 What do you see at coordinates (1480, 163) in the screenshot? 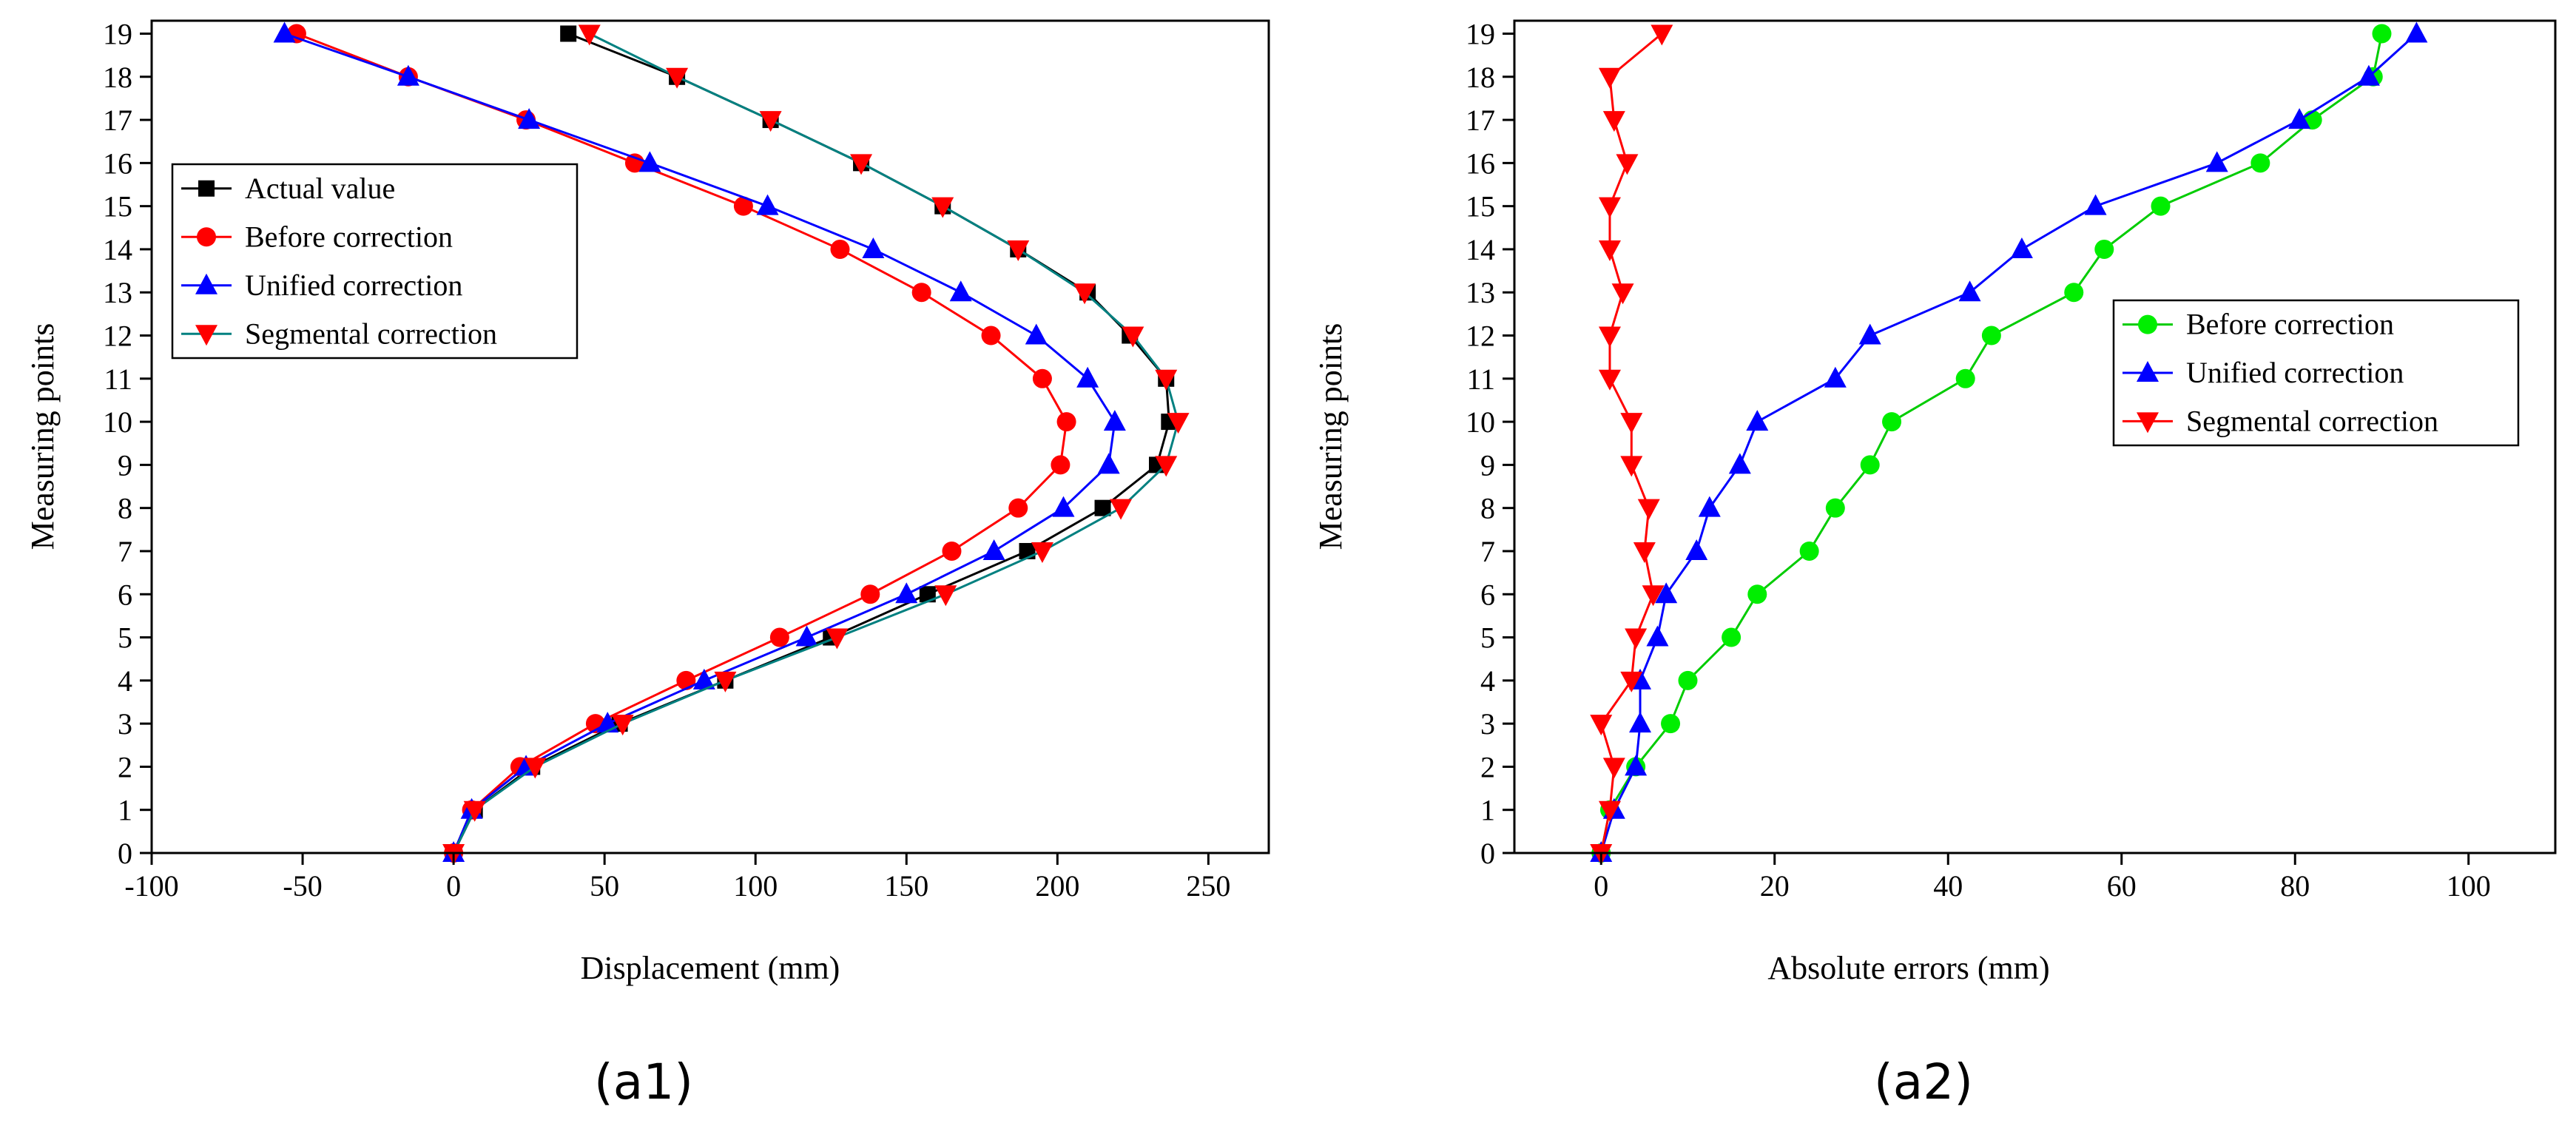
I see `y-tick-label: 16` at bounding box center [1480, 163].